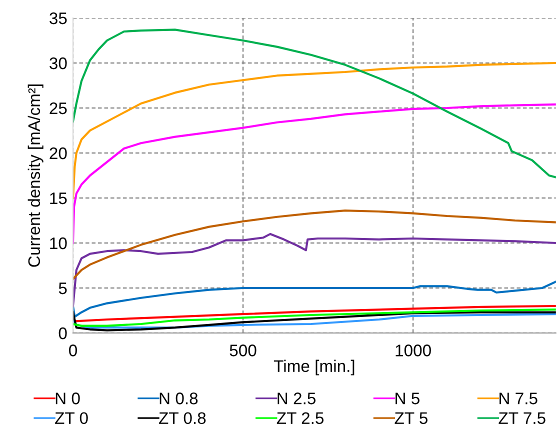 The height and width of the screenshot is (426, 557). Describe the element at coordinates (62, 333) in the screenshot. I see `y-tick-label: 0` at that location.